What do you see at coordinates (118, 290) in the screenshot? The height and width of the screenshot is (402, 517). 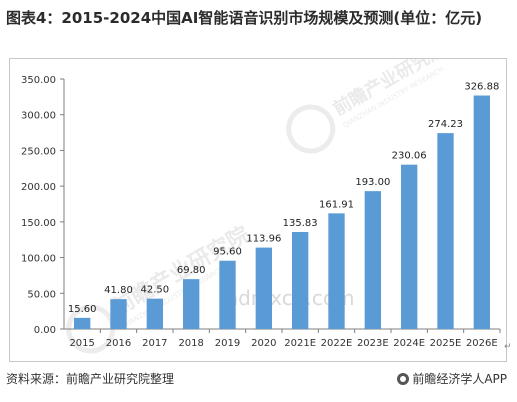 I see `data-label: 41.80` at bounding box center [118, 290].